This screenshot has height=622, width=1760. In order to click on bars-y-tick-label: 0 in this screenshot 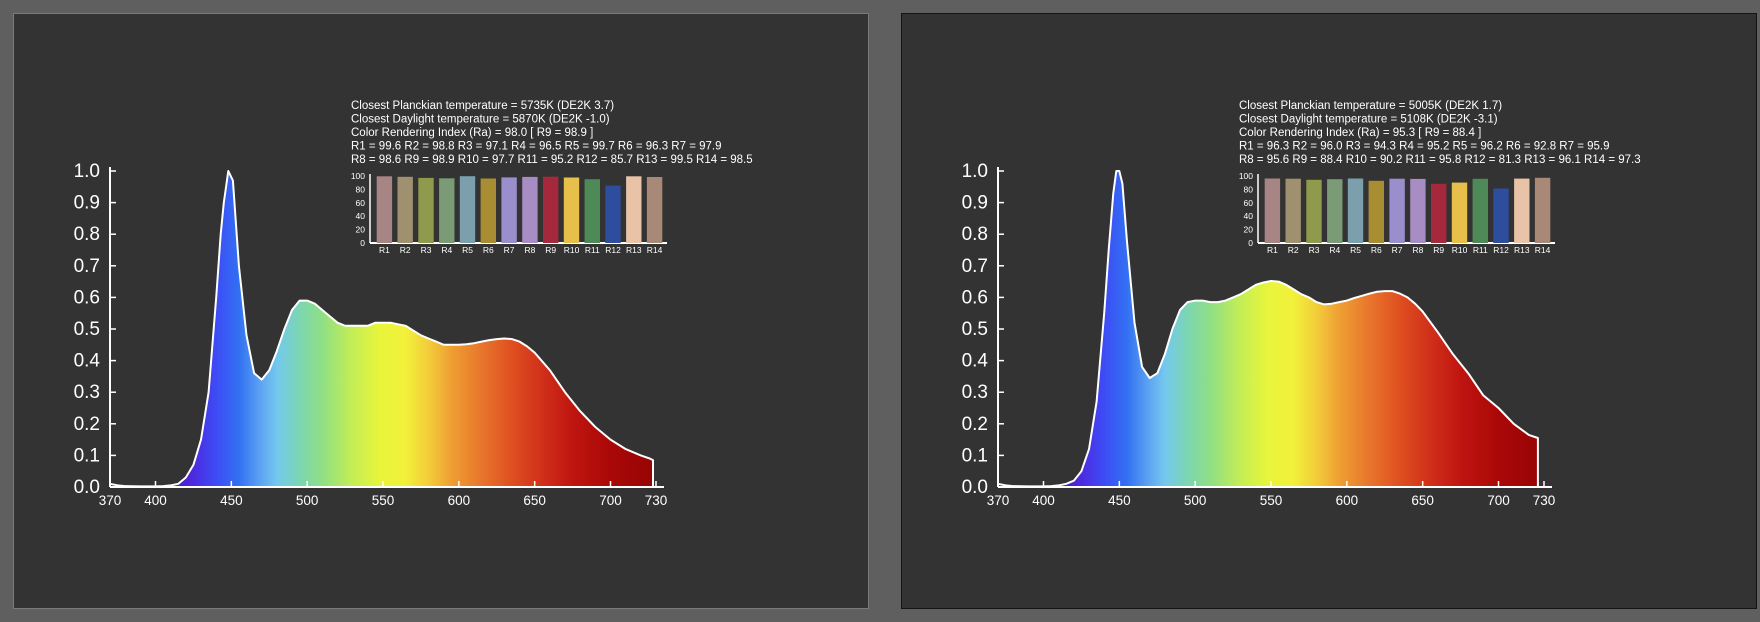, I will do `click(362, 243)`.